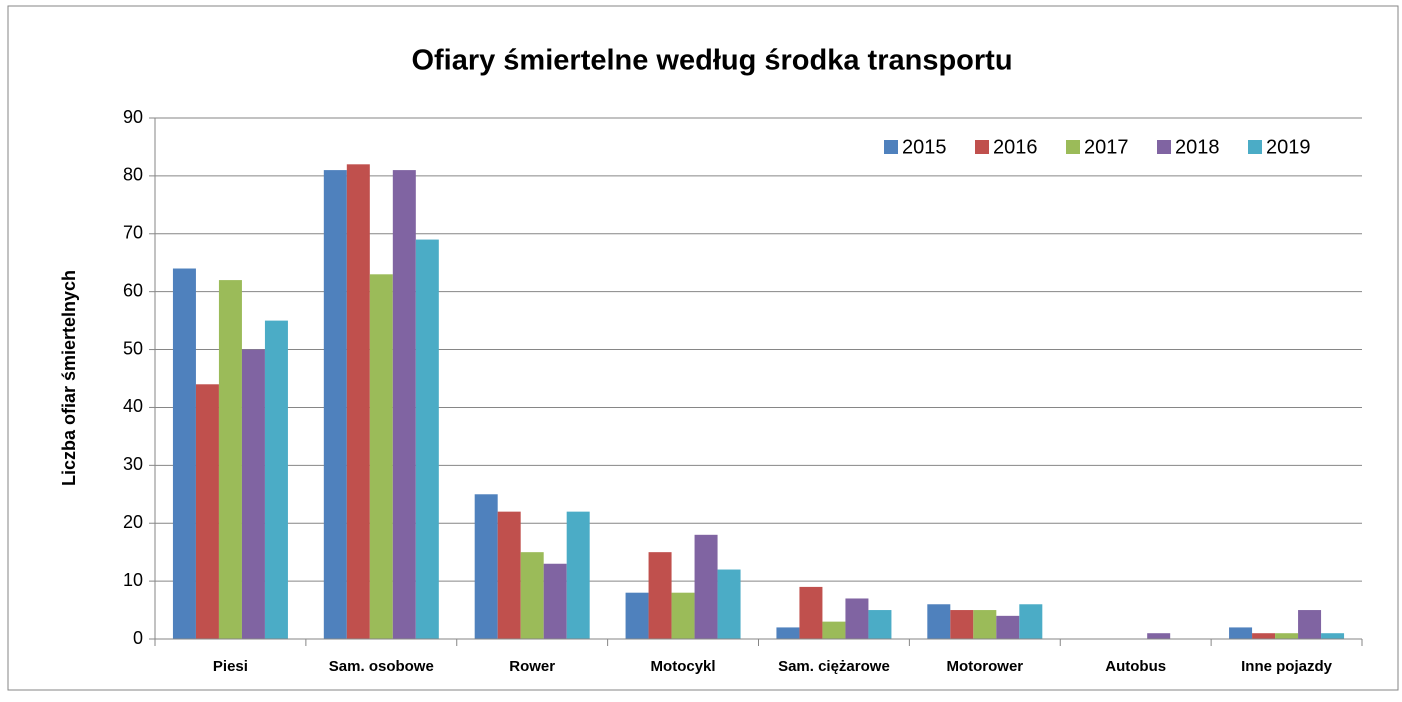  I want to click on legend-label: 2018, so click(1197, 147).